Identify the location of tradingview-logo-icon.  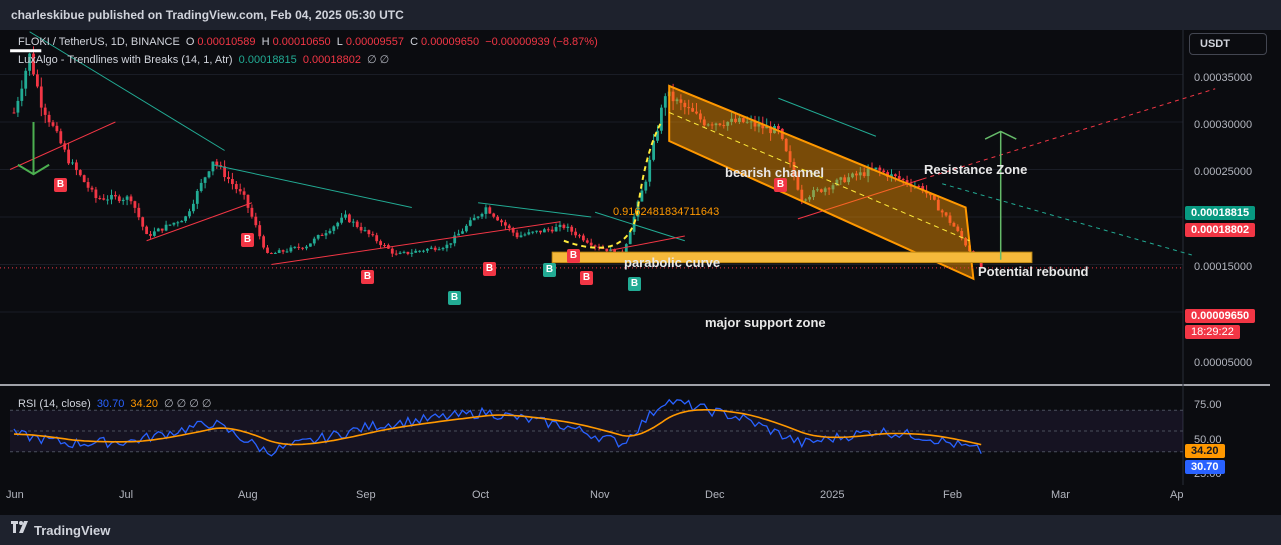
(20, 530).